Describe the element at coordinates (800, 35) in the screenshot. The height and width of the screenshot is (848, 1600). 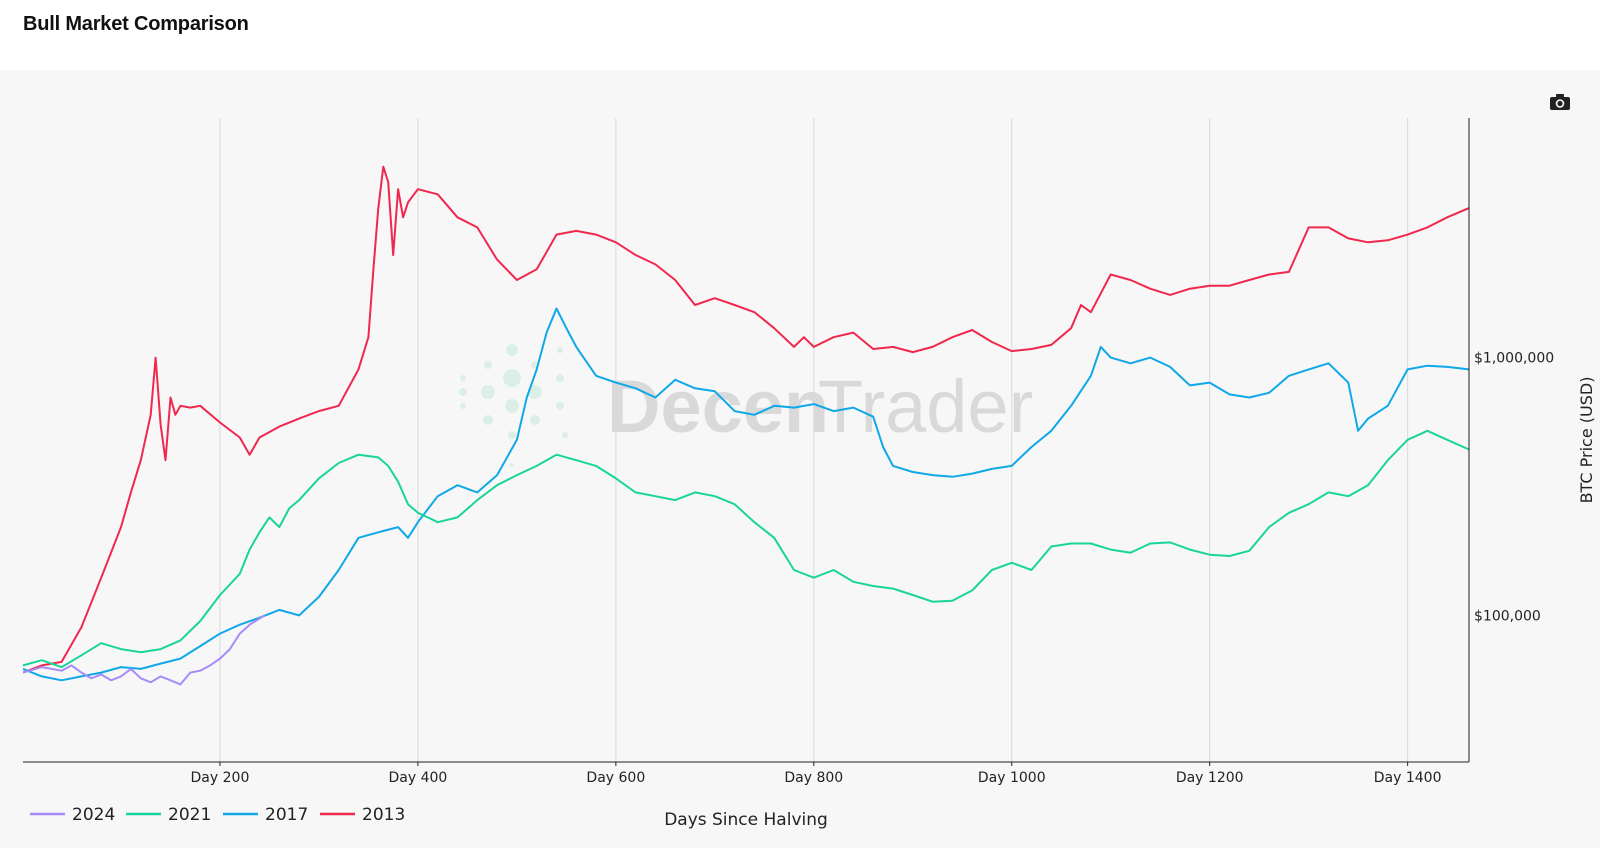
I see `header-bar: Bull Market Comparison` at that location.